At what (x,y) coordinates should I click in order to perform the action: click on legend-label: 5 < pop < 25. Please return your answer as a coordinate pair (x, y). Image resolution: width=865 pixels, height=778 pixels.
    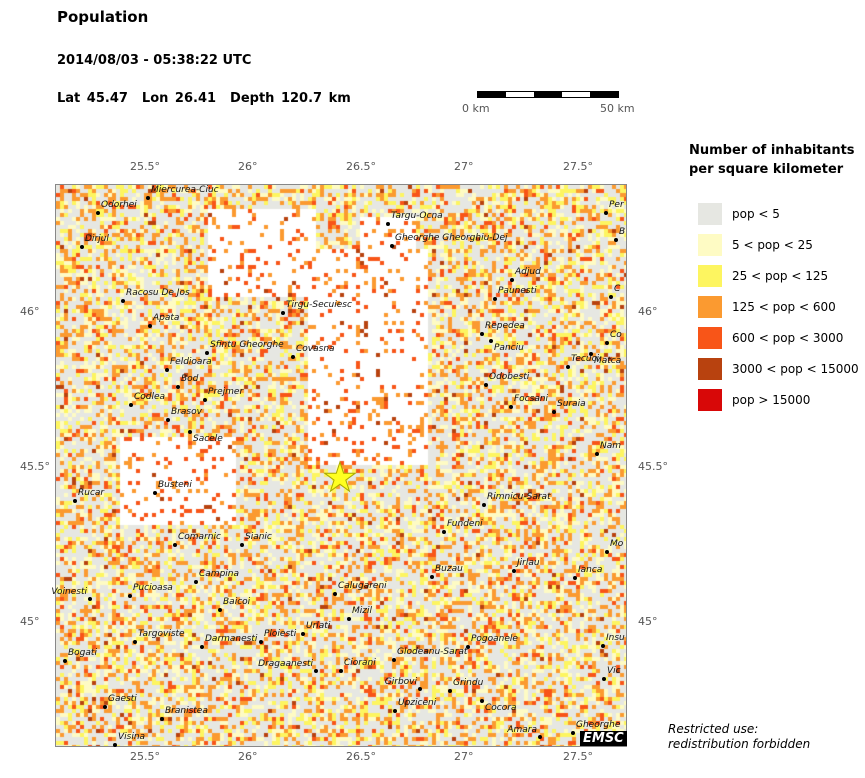
    Looking at the image, I should click on (772, 245).